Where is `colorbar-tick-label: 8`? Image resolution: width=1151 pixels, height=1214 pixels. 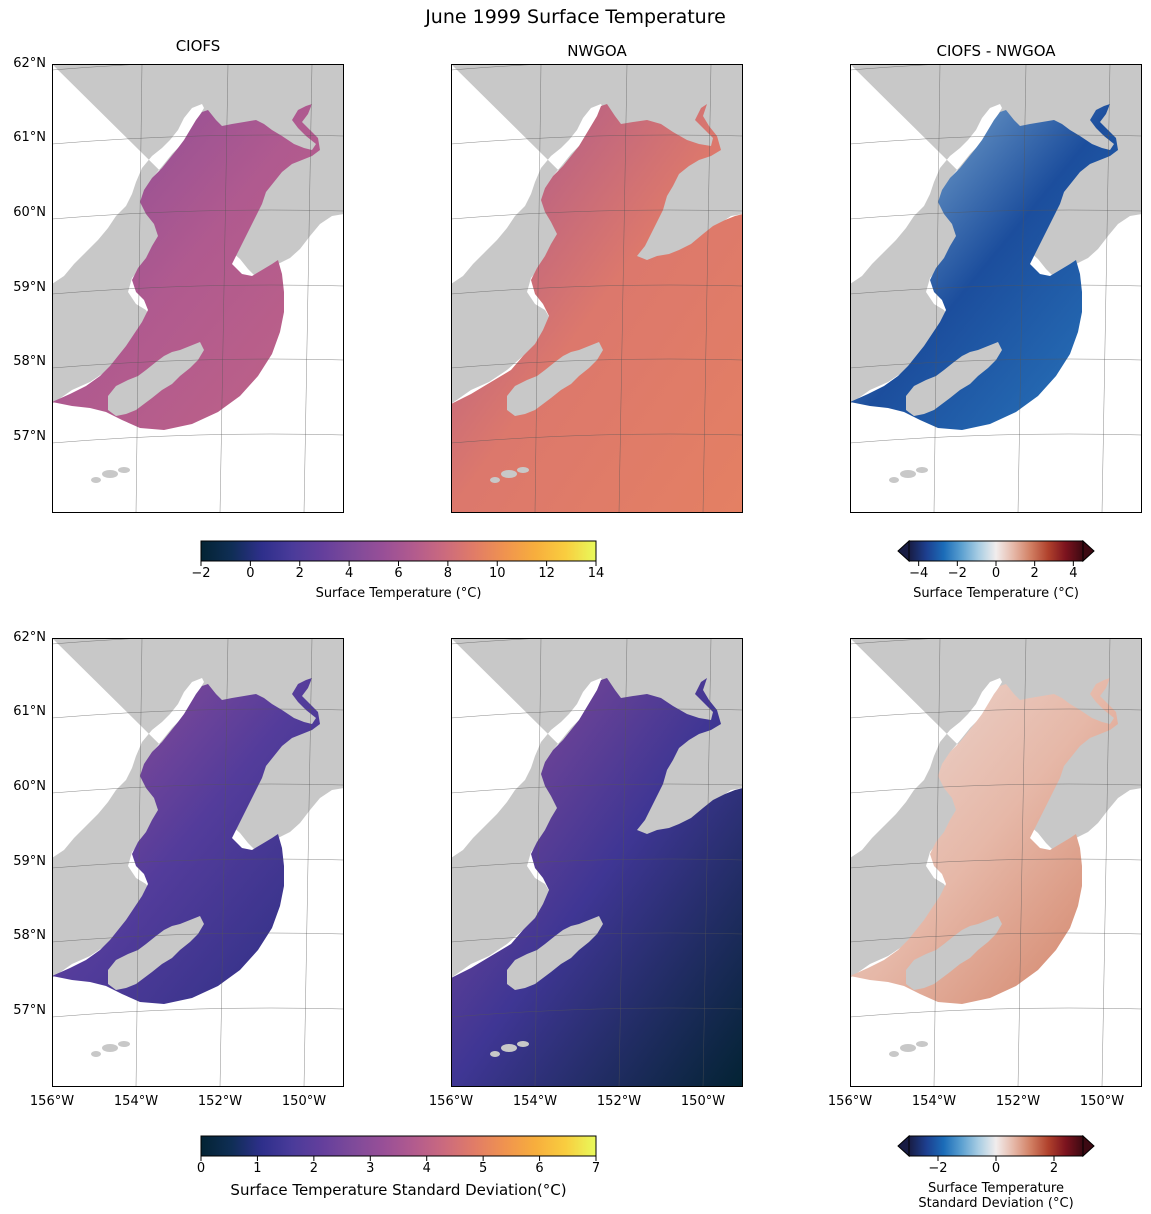
colorbar-tick-label: 8 is located at coordinates (448, 573).